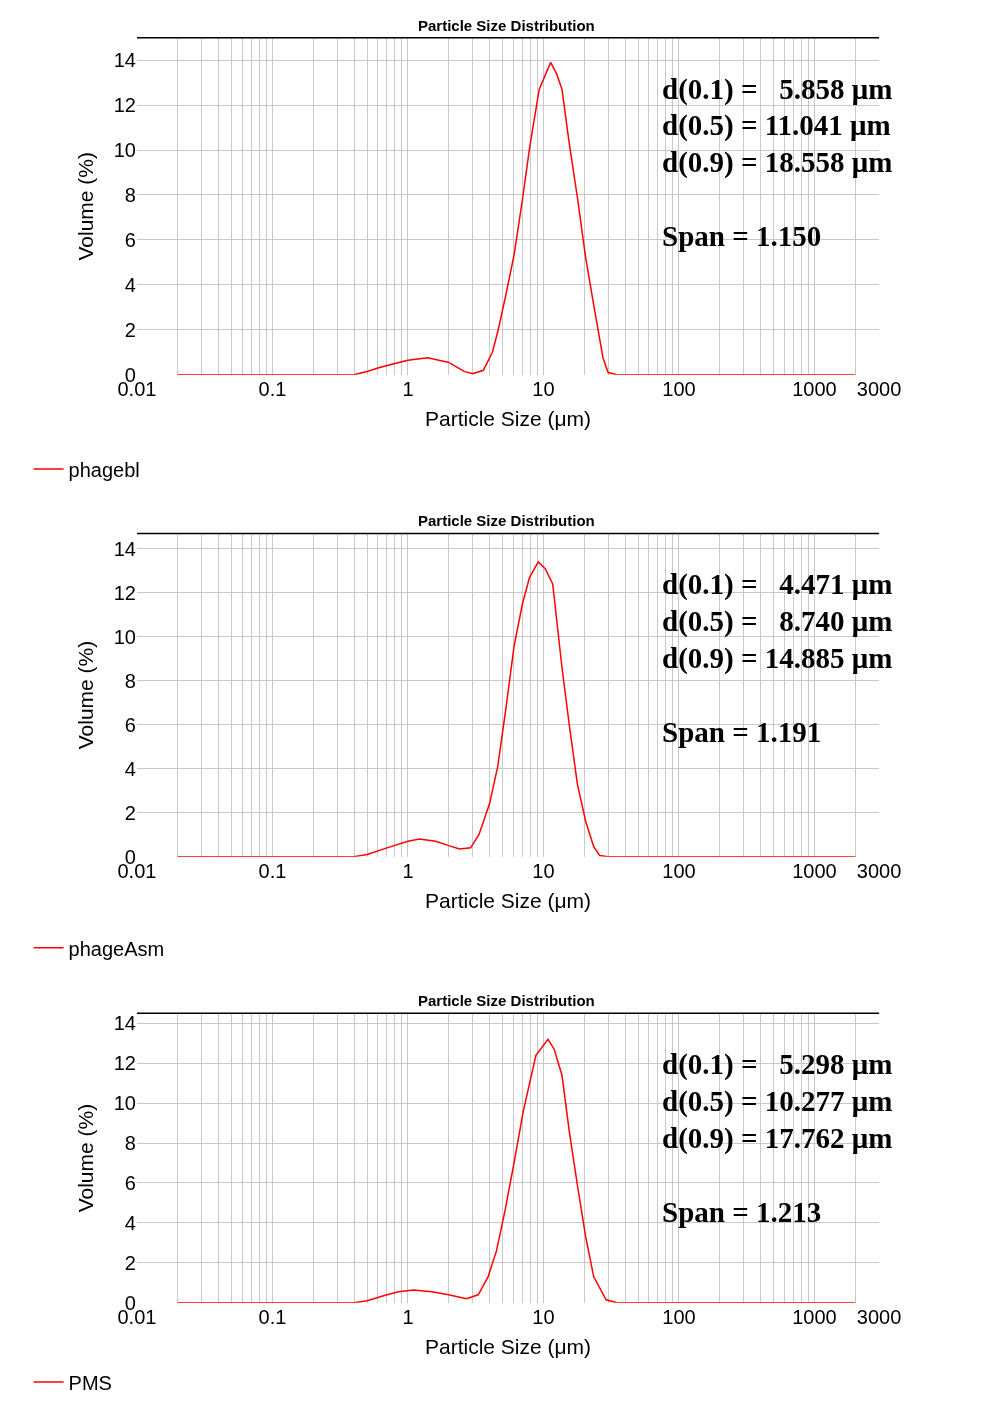 This screenshot has height=1406, width=997. Describe the element at coordinates (777, 584) in the screenshot. I see `annotation: d(0.1) = 4.471 μm` at that location.